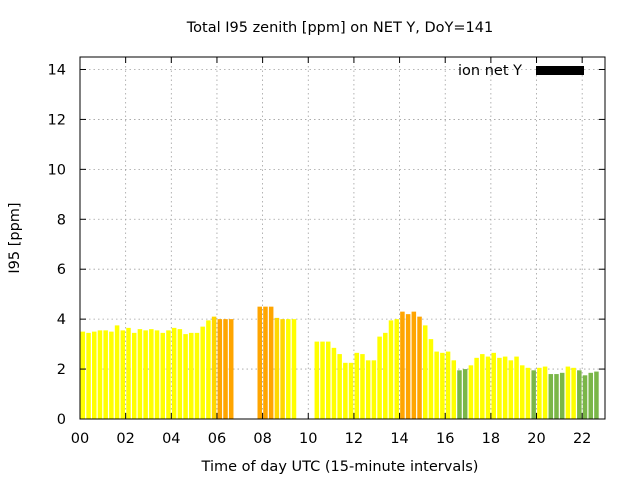 This screenshot has height=480, width=640. Describe the element at coordinates (61, 220) in the screenshot. I see `y-tick-label: 8` at that location.